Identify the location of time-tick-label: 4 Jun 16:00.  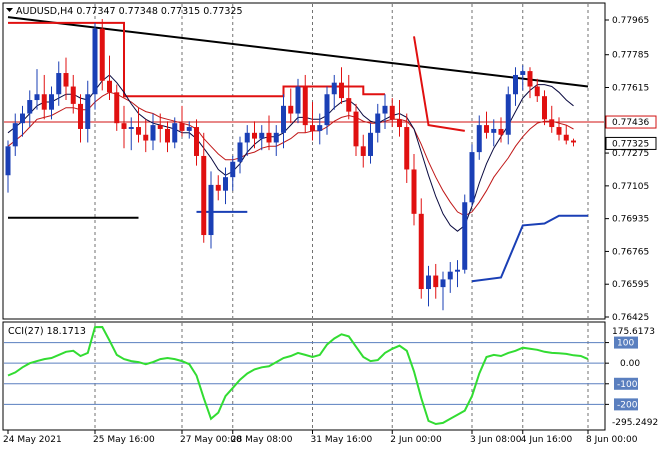
(547, 440).